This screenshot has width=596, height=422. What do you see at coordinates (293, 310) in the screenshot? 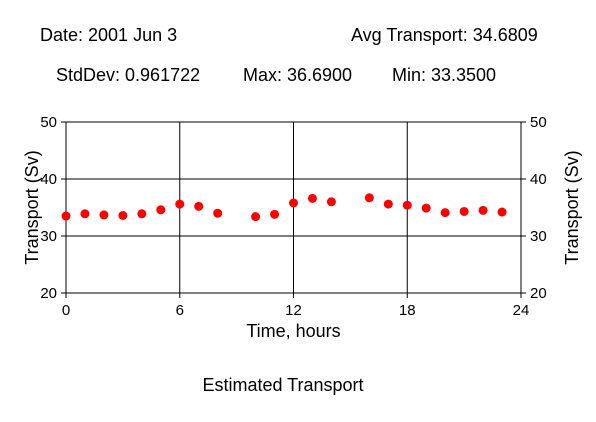
I see `x-tick-label: 12` at bounding box center [293, 310].